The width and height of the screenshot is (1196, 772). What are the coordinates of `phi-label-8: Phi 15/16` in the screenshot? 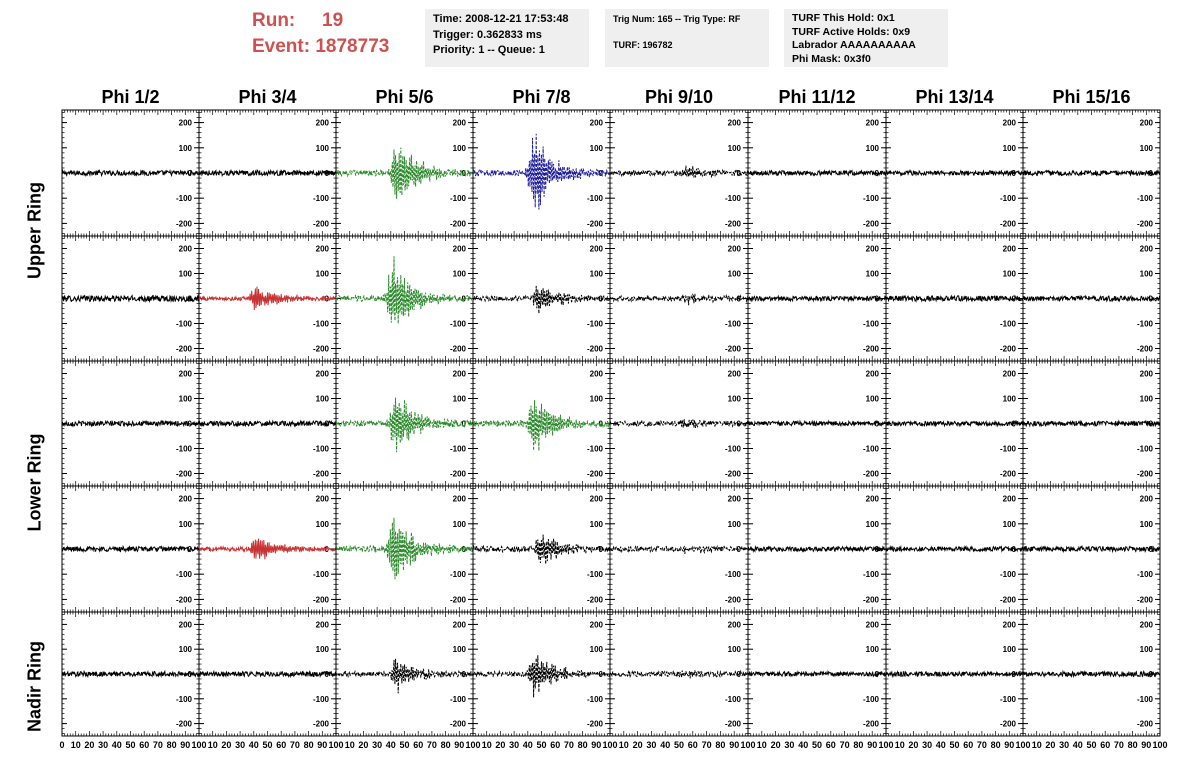 It's located at (1091, 97).